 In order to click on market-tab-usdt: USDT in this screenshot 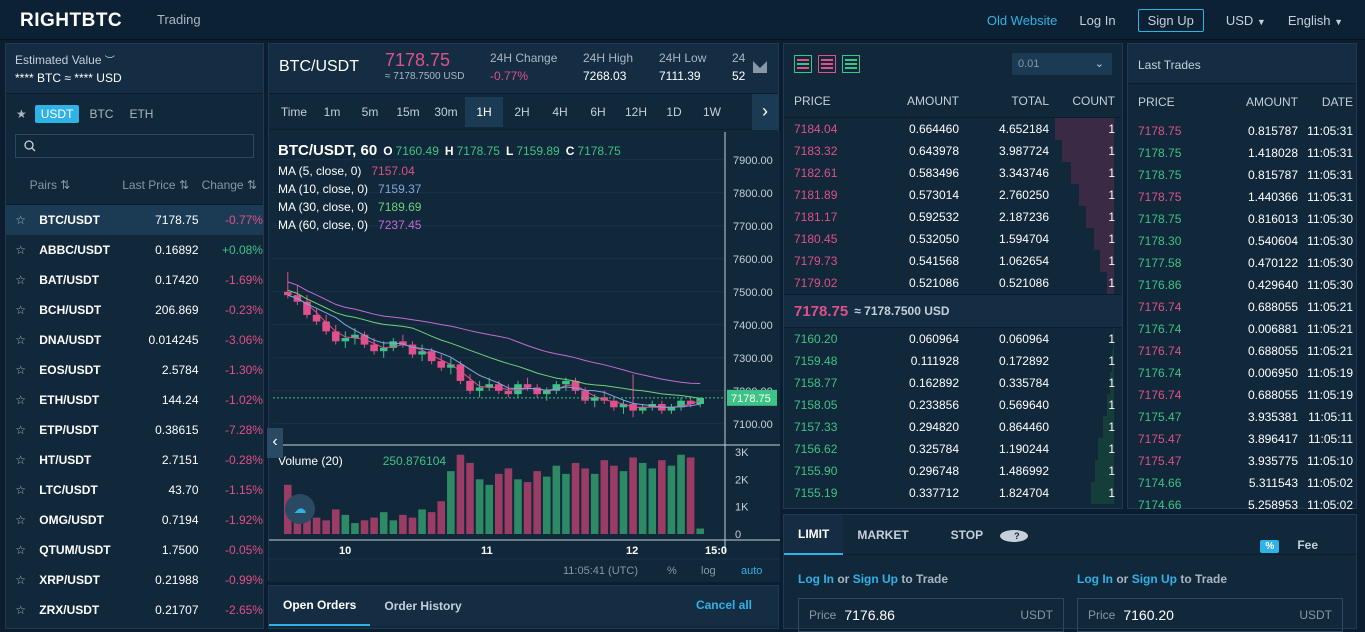, I will do `click(57, 114)`.